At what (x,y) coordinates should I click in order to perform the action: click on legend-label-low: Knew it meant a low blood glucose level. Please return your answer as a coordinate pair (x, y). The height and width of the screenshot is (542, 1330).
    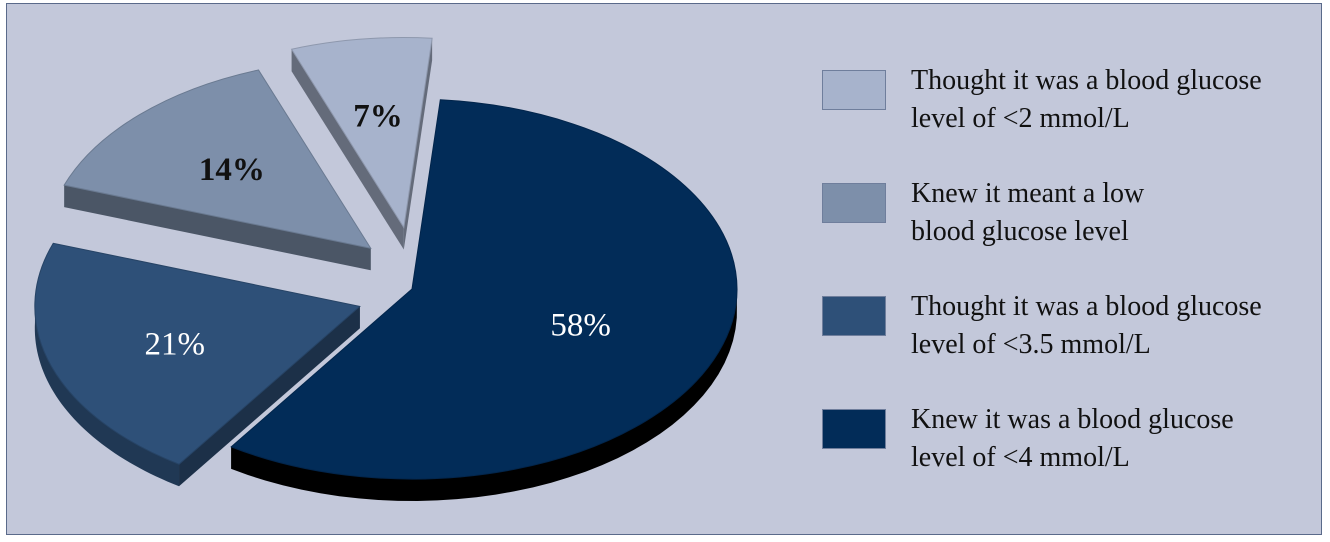
    Looking at the image, I should click on (1028, 212).